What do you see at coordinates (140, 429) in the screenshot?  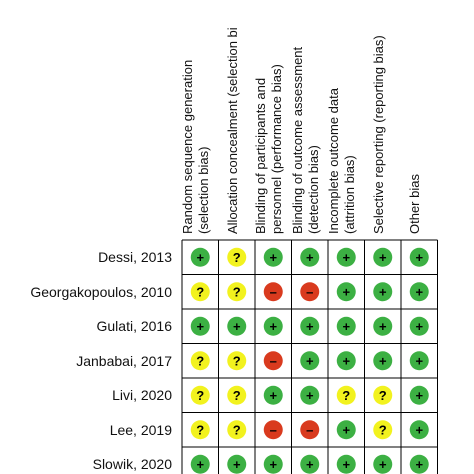 I see `study-label: Lee, 2019` at bounding box center [140, 429].